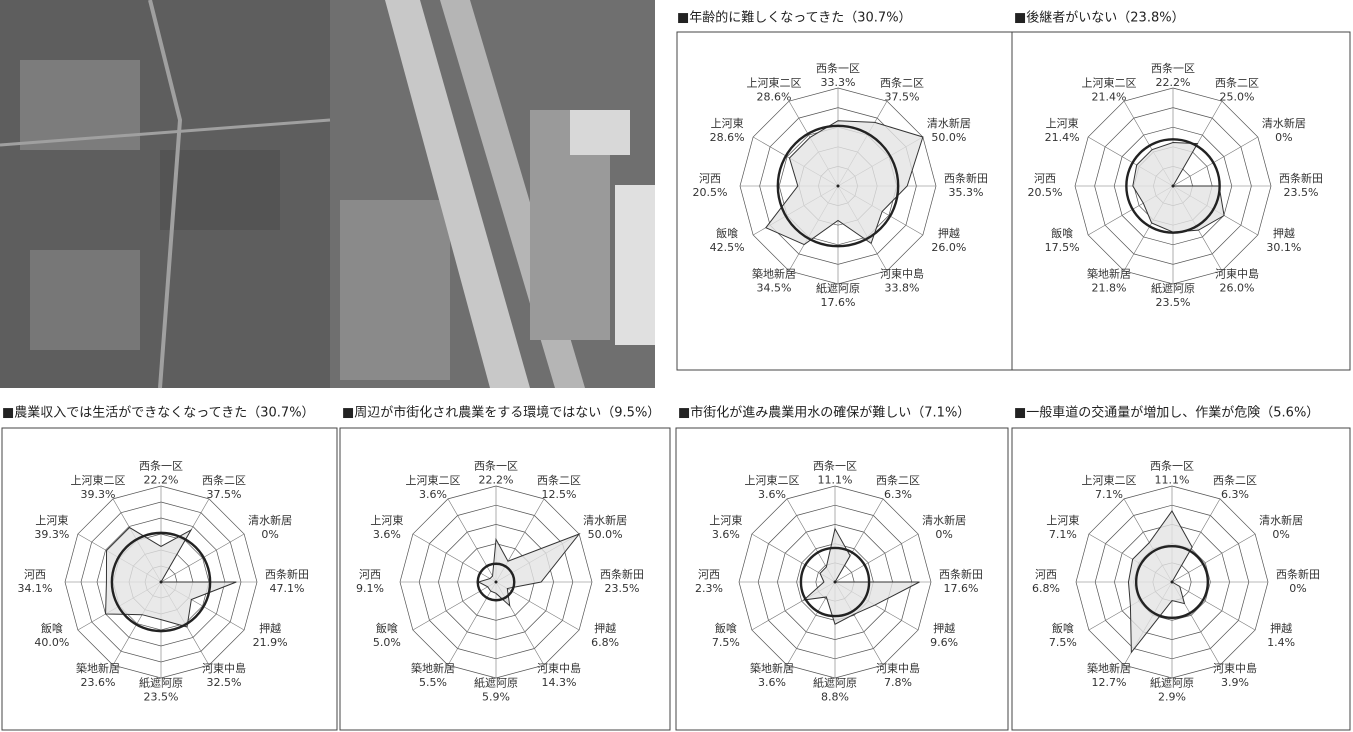 Image resolution: width=1353 pixels, height=732 pixels. I want to click on value-label: 5.0%, so click(387, 642).